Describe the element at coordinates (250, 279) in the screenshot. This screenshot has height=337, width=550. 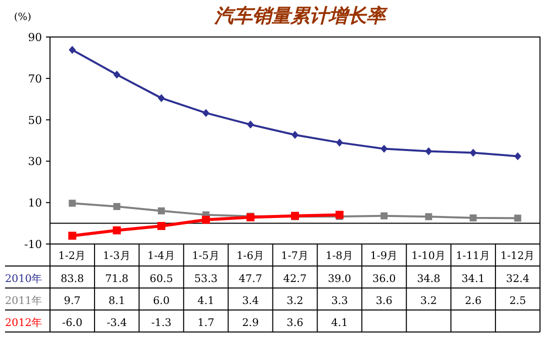
I see `data-label: 47.7` at that location.